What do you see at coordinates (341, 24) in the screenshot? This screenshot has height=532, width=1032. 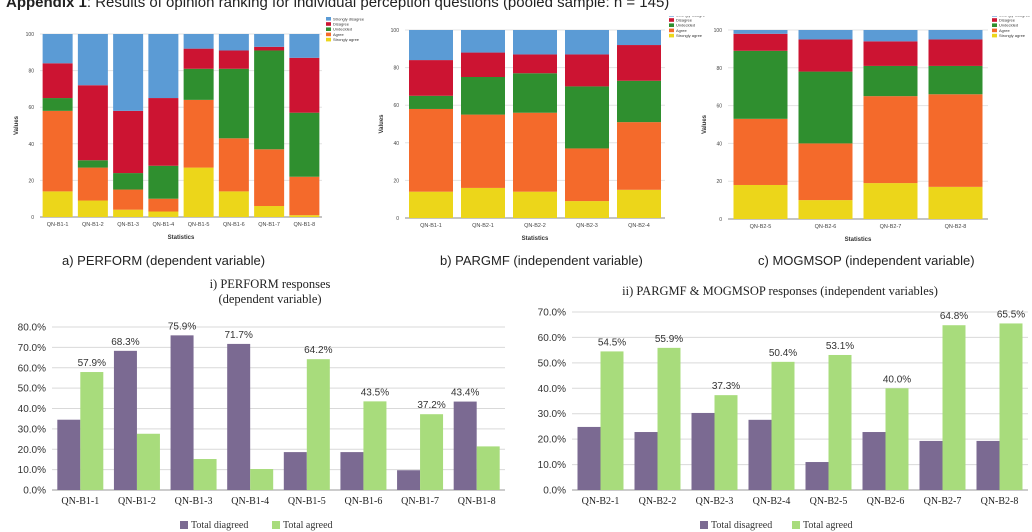 I see `legend-label: Disagree` at bounding box center [341, 24].